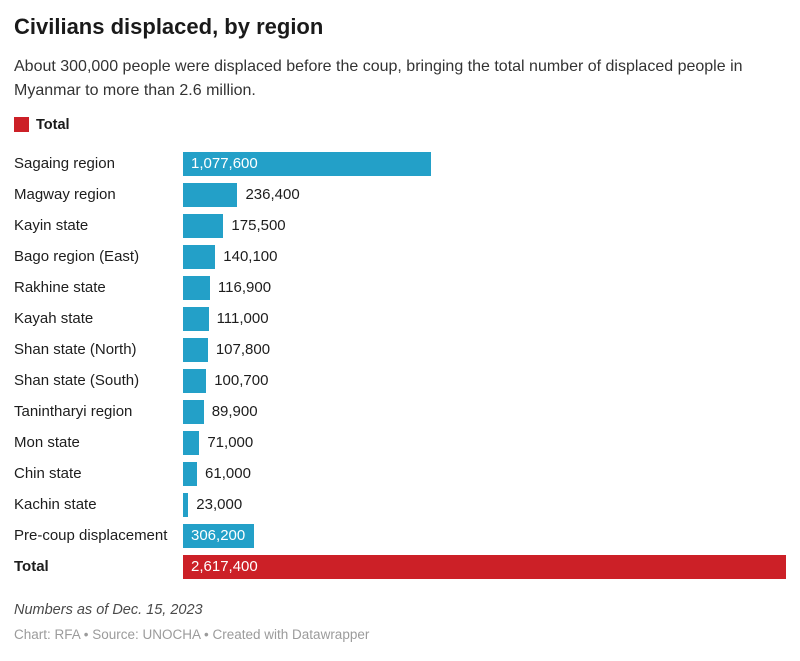 Image resolution: width=800 pixels, height=661 pixels. I want to click on chart-row: Pre-coup displacement 306,200, so click(400, 535).